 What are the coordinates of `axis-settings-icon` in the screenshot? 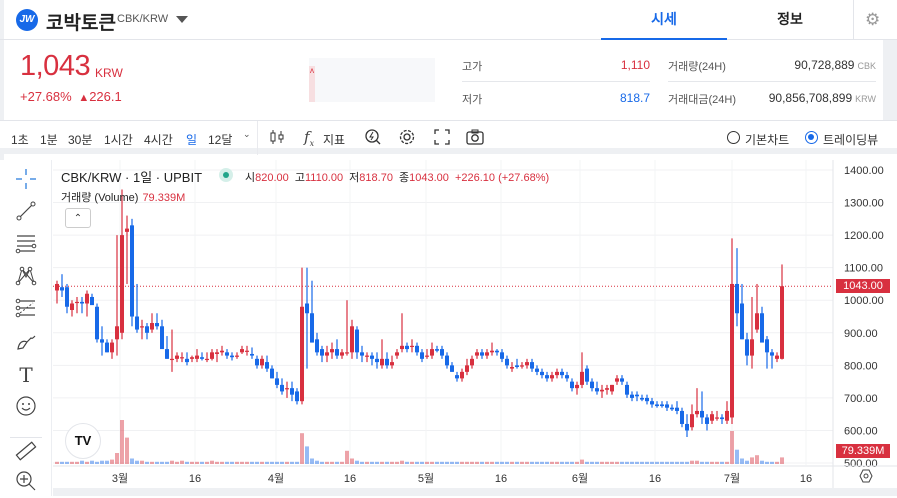 It's located at (866, 477).